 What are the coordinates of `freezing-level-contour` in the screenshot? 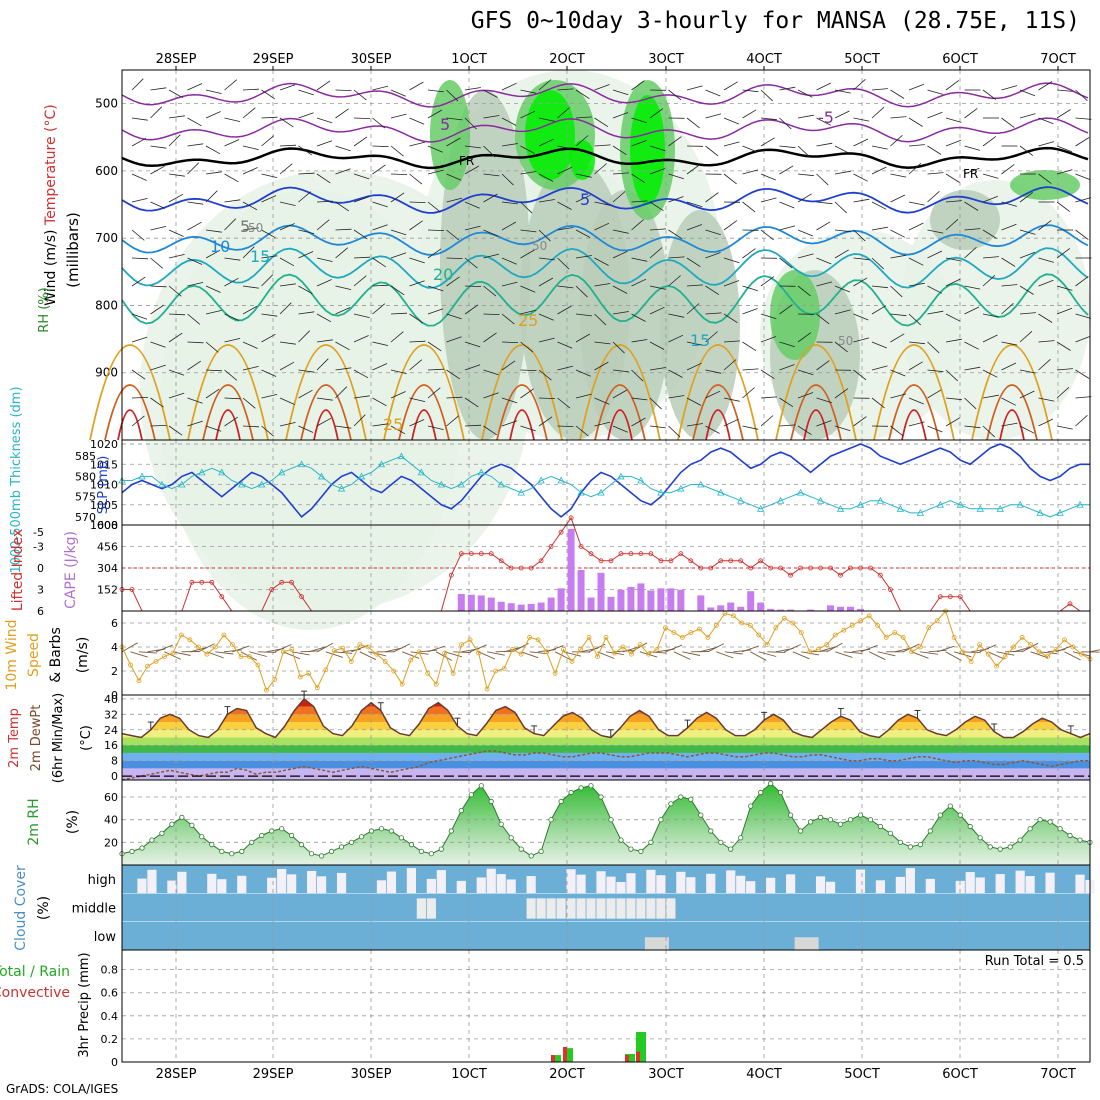 It's located at (605, 158).